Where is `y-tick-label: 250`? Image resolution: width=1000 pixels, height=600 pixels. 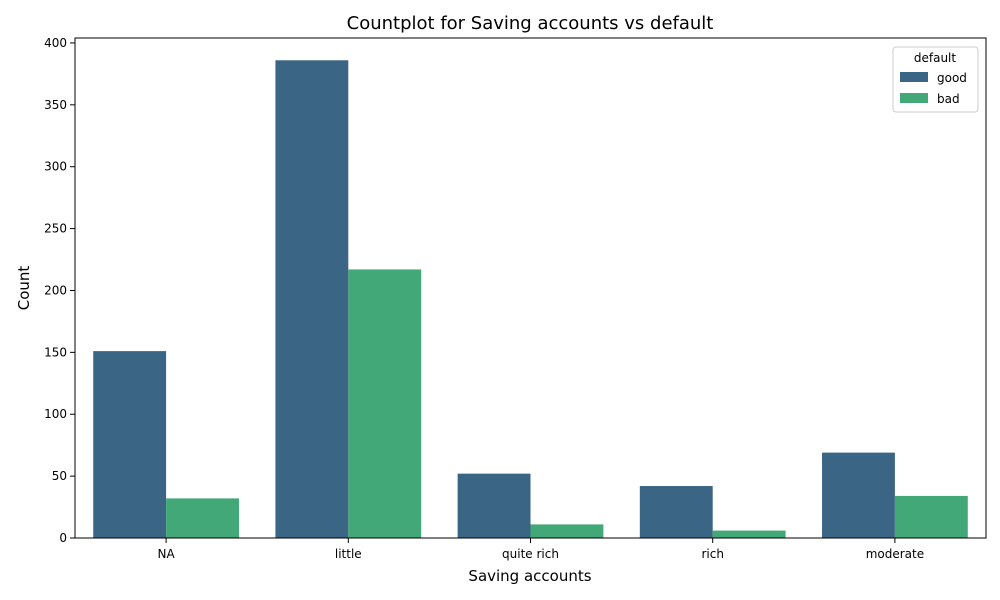
y-tick-label: 250 is located at coordinates (55, 229).